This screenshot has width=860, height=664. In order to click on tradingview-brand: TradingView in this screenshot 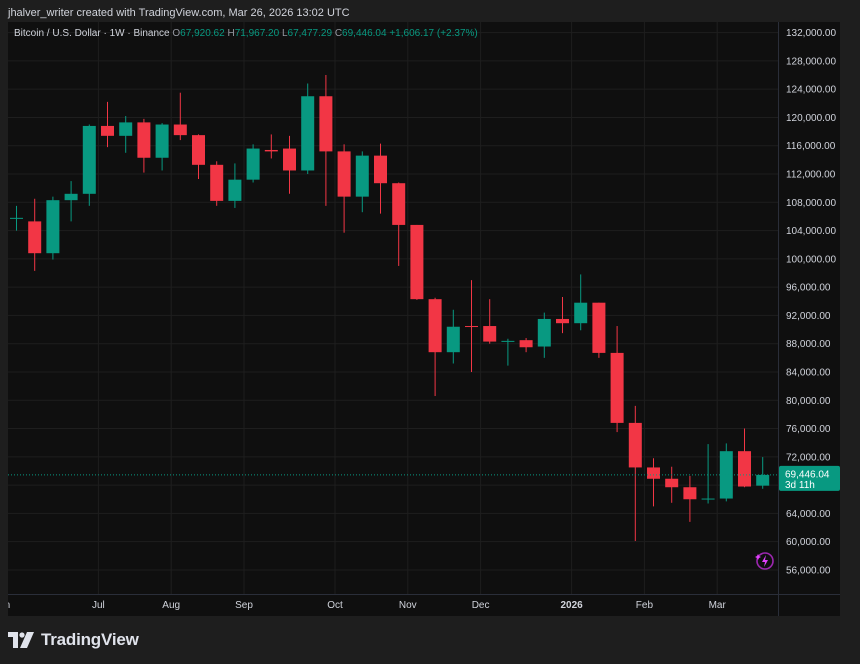, I will do `click(90, 639)`.